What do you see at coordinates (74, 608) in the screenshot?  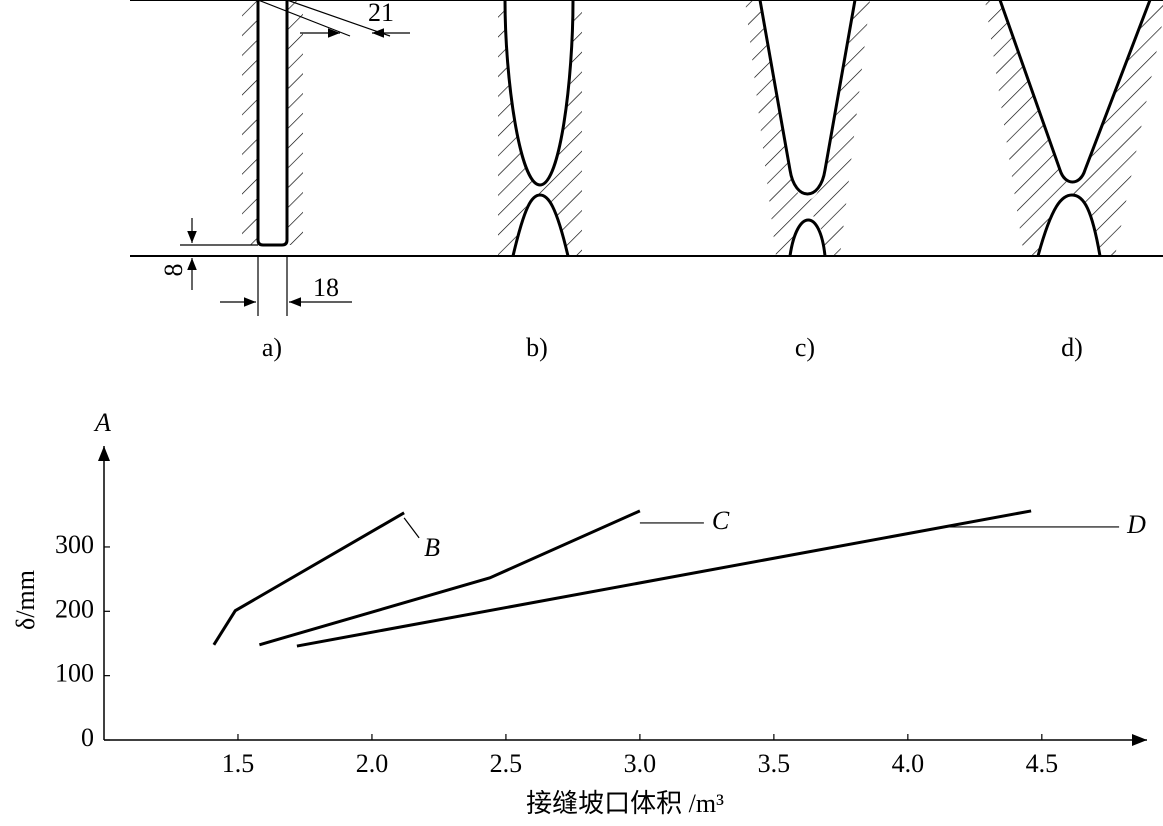 I see `y-tick-label: 200` at bounding box center [74, 608].